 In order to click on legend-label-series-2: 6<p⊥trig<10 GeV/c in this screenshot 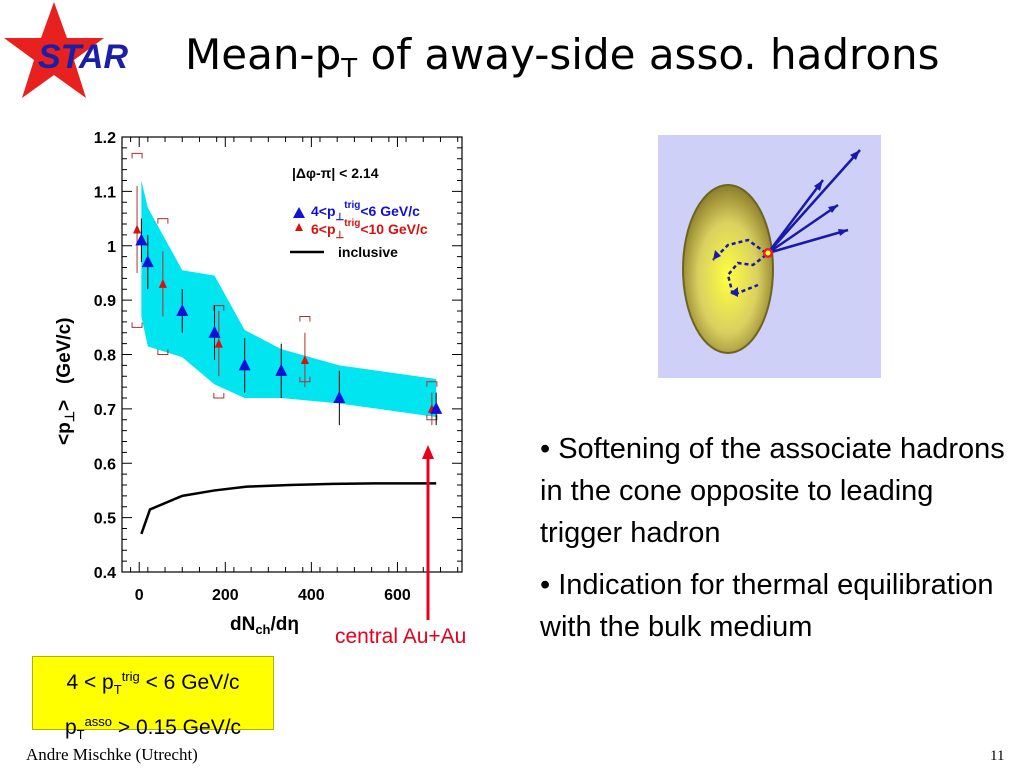, I will do `click(369, 229)`.